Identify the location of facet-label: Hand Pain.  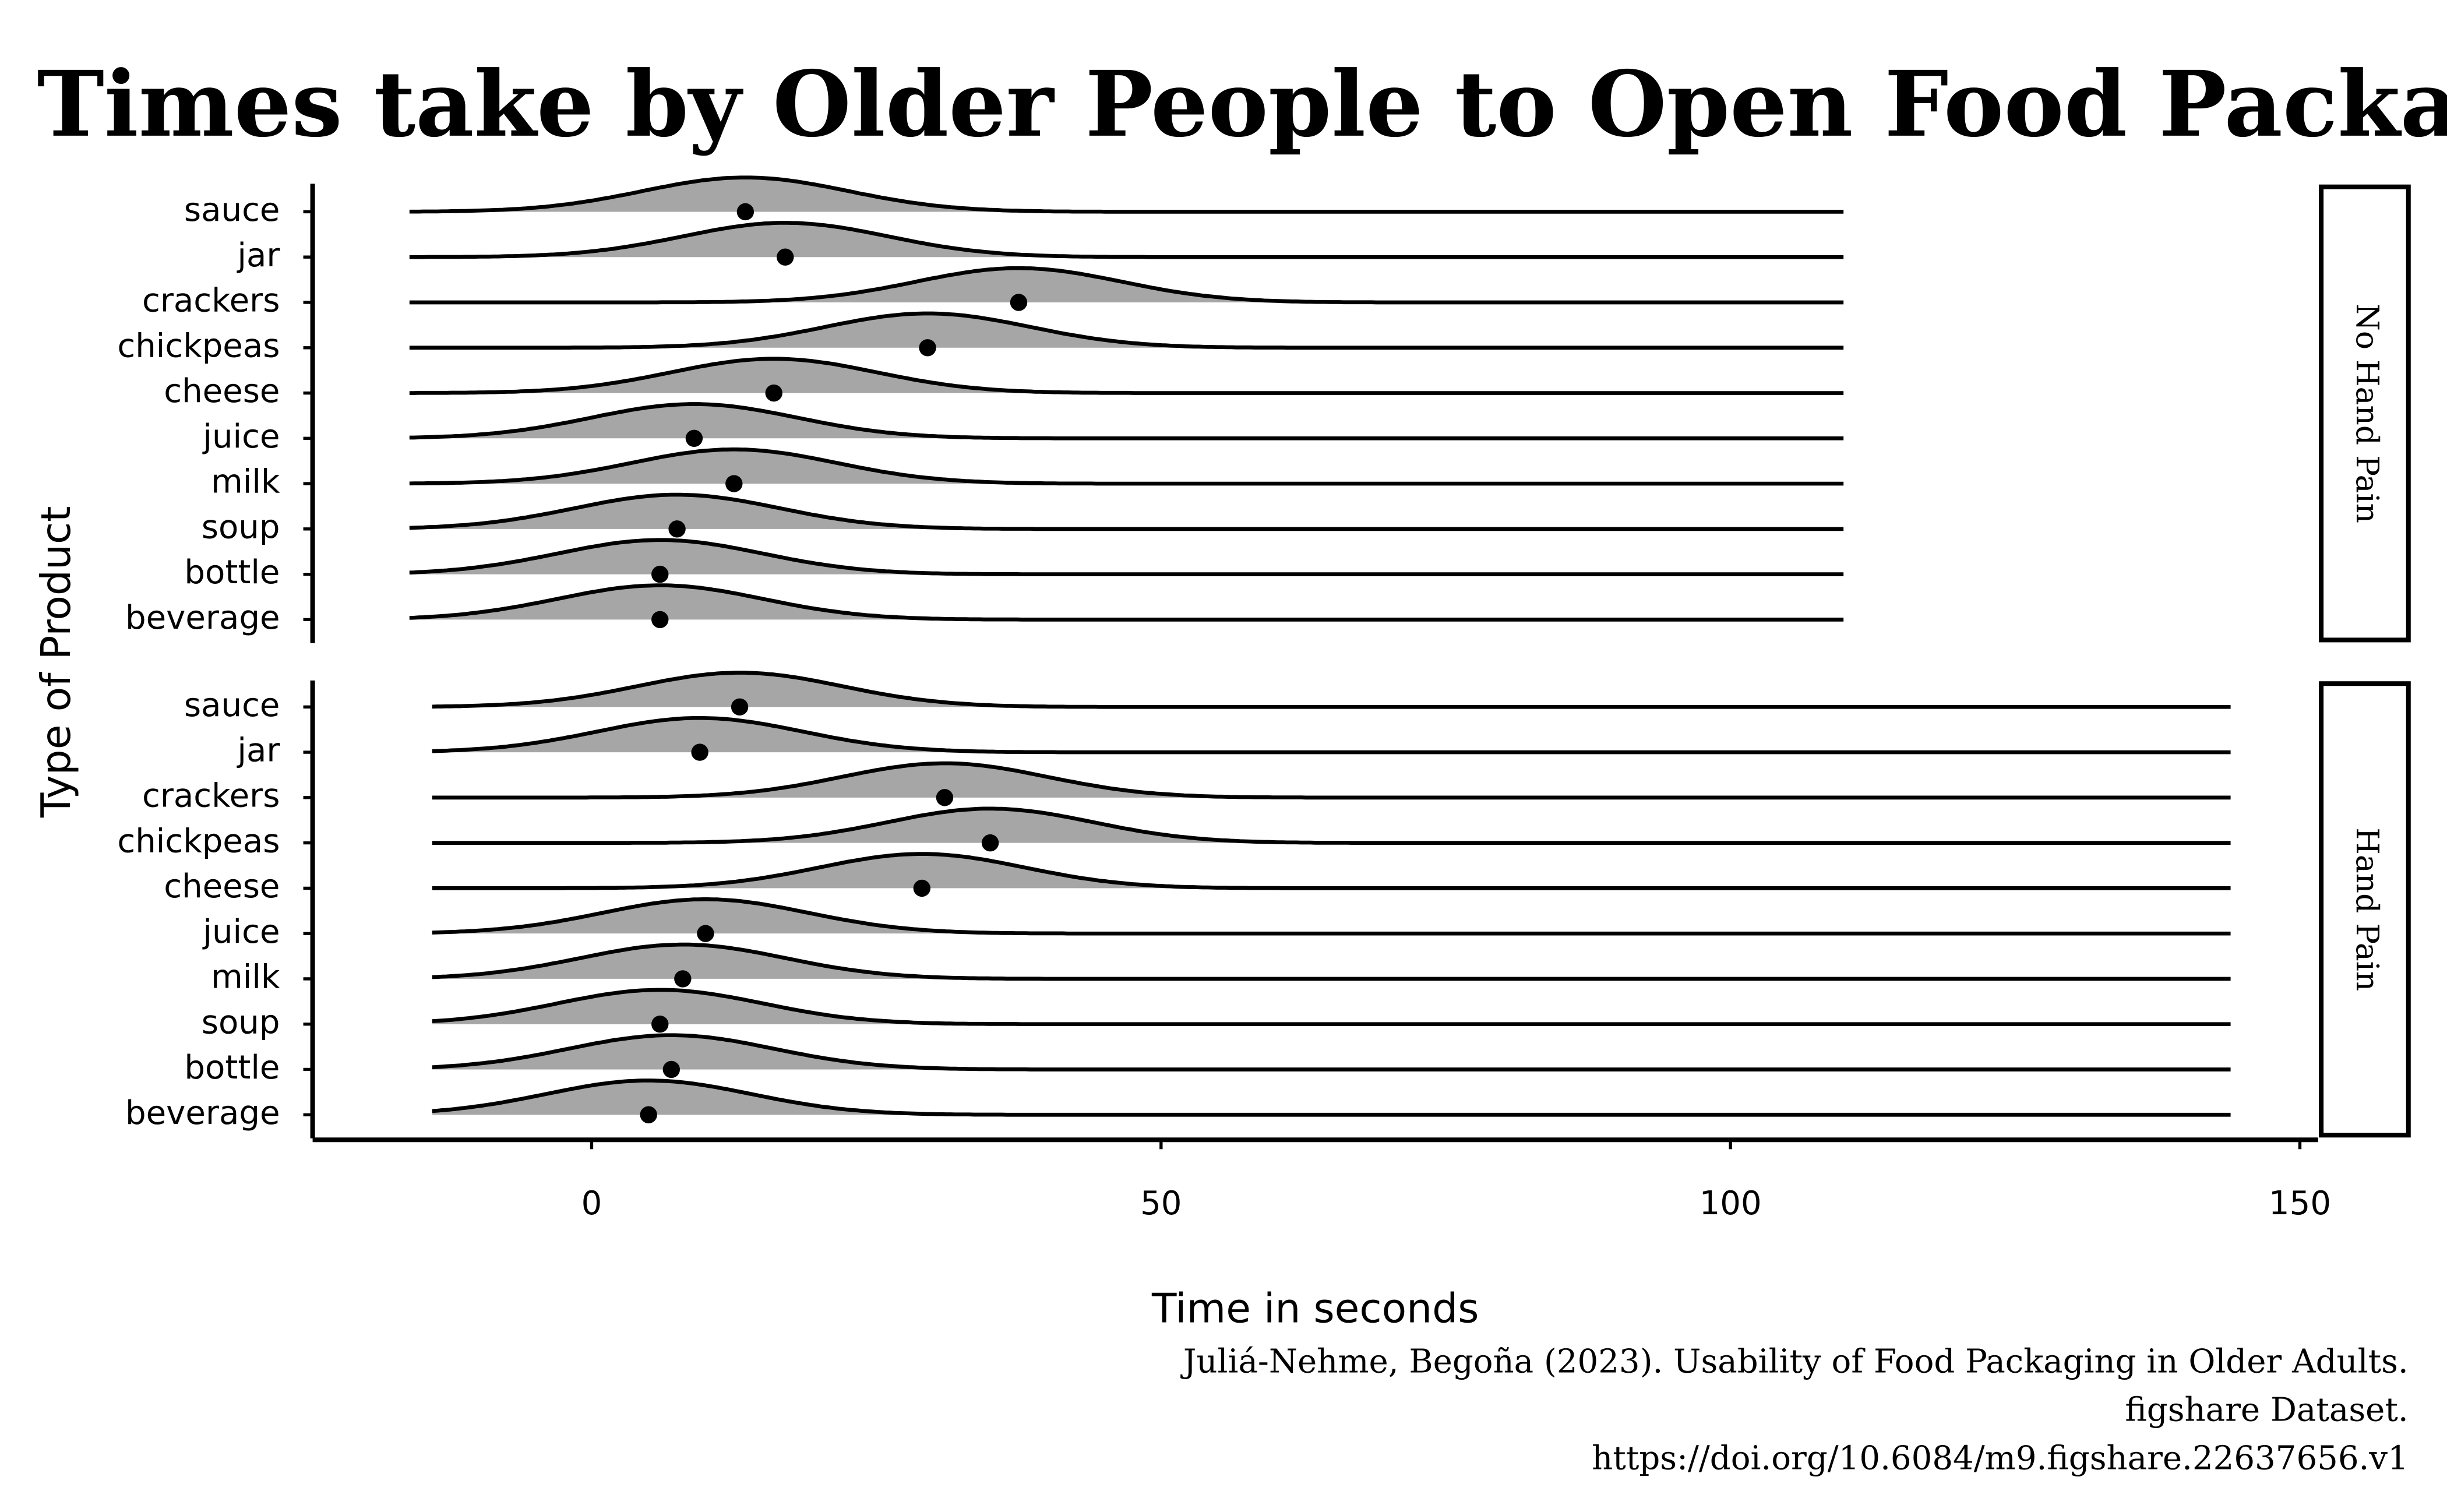
(2367, 909).